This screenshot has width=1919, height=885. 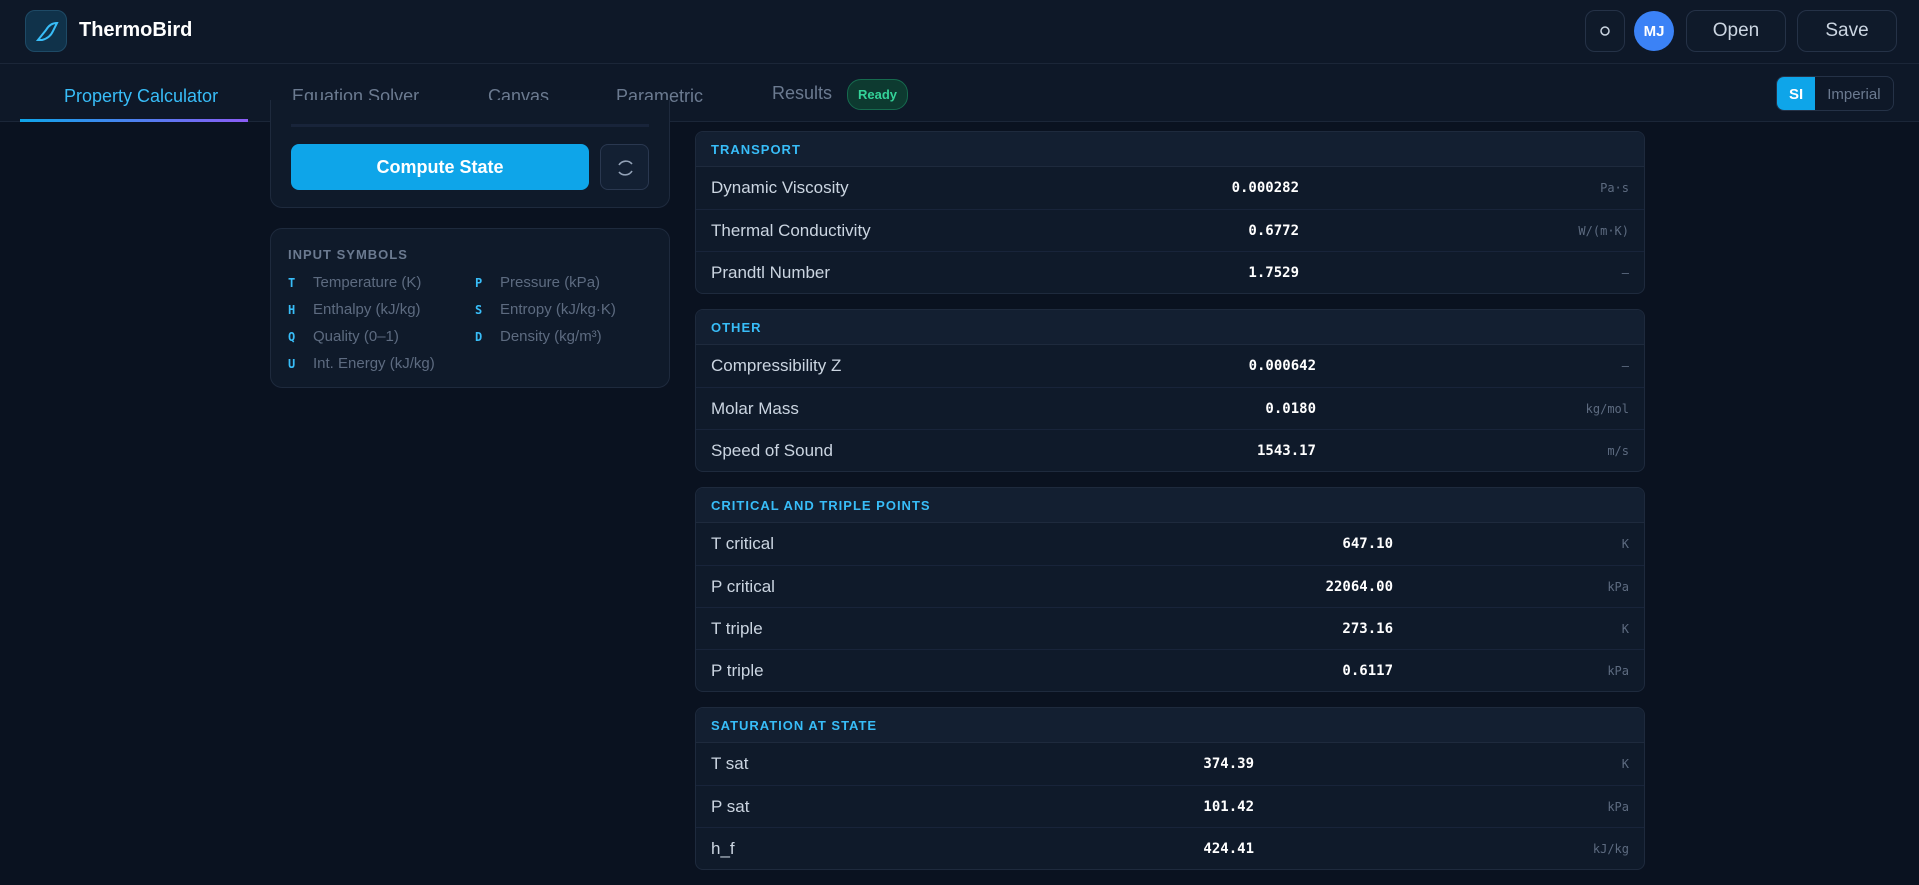 What do you see at coordinates (1273, 272) in the screenshot?
I see `property-value: 1.7529` at bounding box center [1273, 272].